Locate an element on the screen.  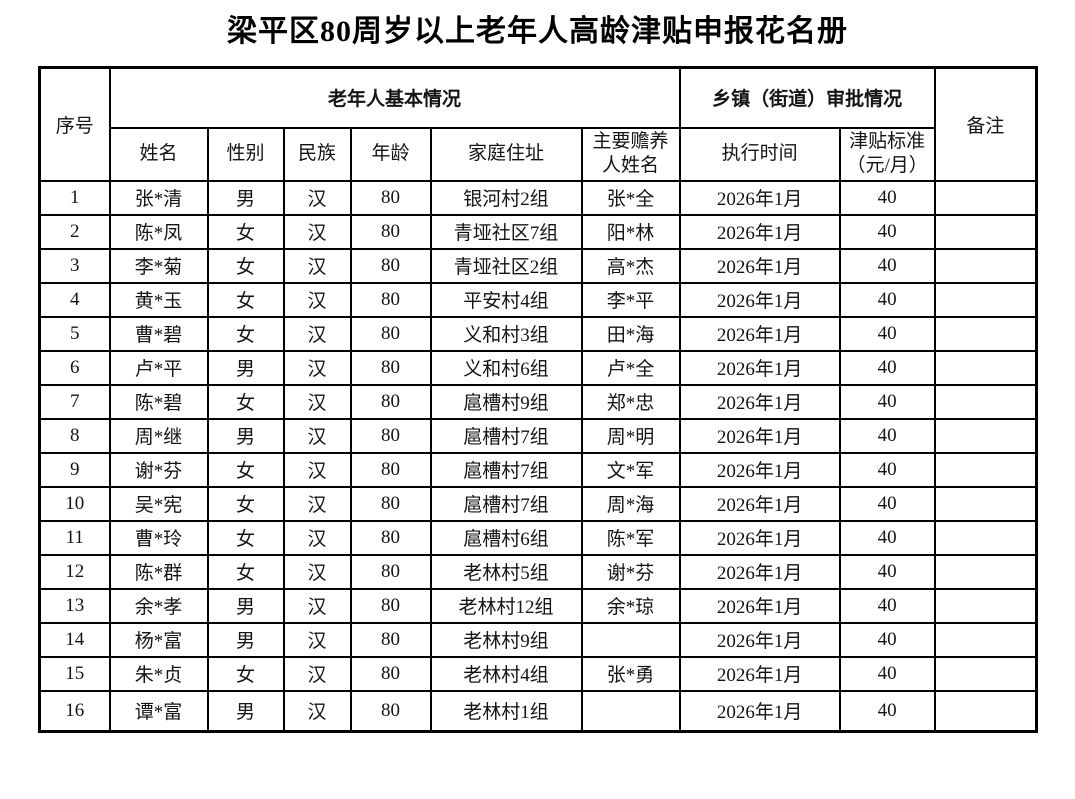
cell-no: 11 is located at coordinates (74, 537).